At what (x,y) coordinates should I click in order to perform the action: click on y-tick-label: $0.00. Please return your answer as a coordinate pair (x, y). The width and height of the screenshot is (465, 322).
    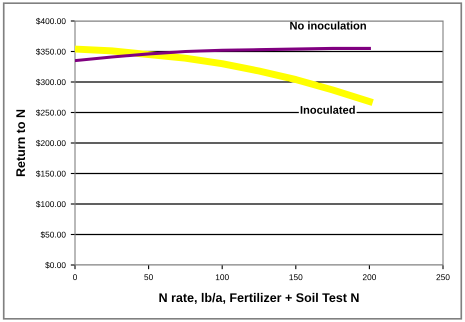
    Looking at the image, I should click on (55, 265).